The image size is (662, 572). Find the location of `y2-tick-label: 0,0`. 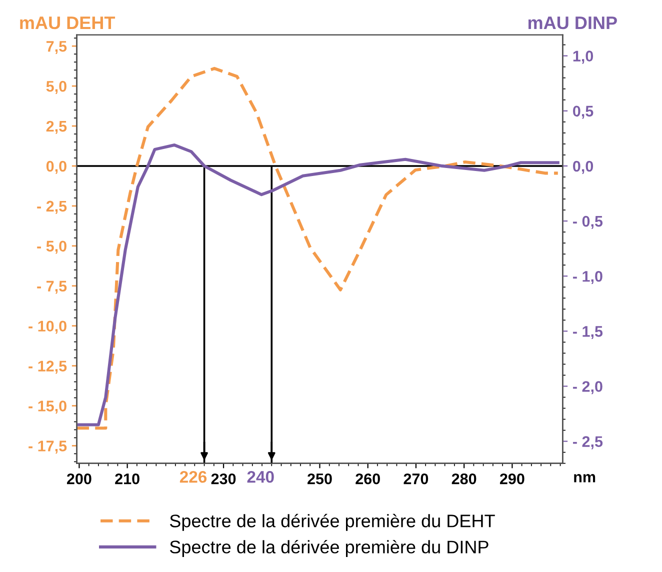

y2-tick-label: 0,0 is located at coordinates (583, 167).